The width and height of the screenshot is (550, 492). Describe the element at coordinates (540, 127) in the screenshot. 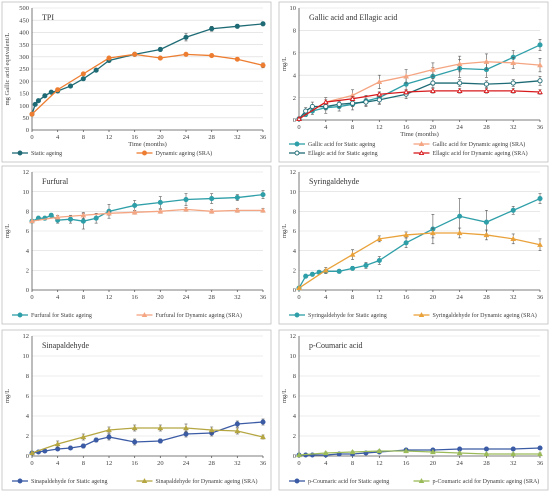

I see `x-tick-label: 36` at that location.